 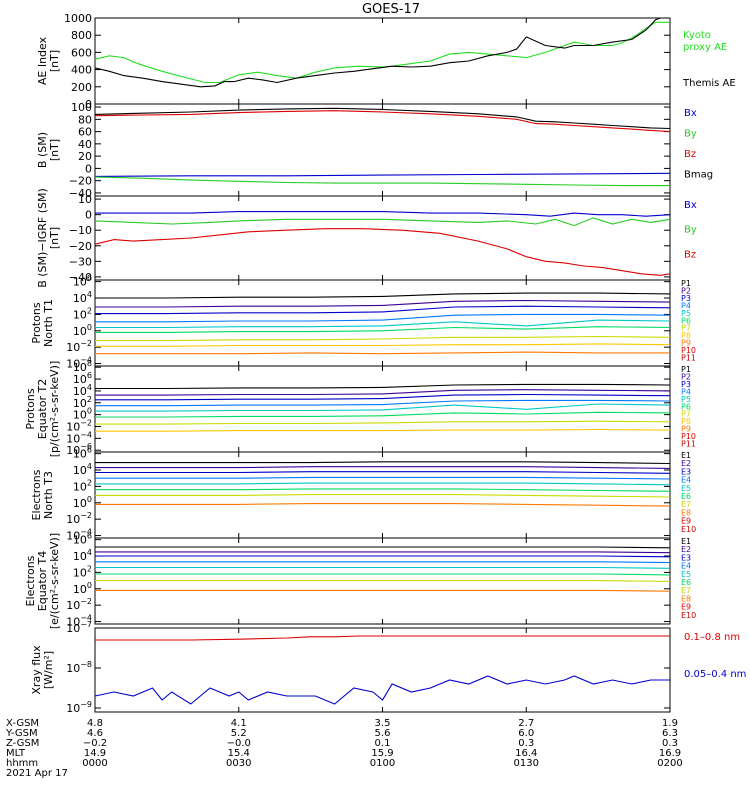 What do you see at coordinates (686, 541) in the screenshot?
I see `channel-legend-e1: E1` at bounding box center [686, 541].